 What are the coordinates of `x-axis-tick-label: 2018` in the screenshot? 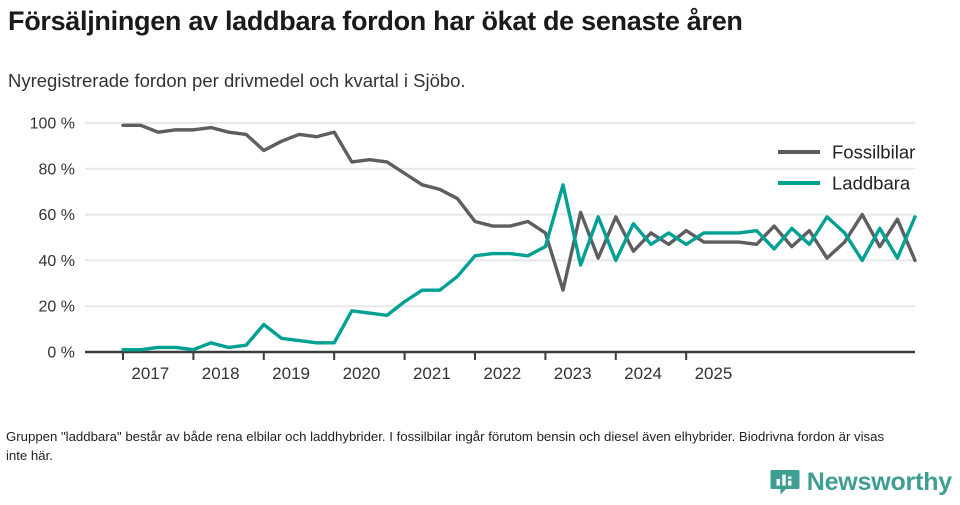 It's located at (221, 373).